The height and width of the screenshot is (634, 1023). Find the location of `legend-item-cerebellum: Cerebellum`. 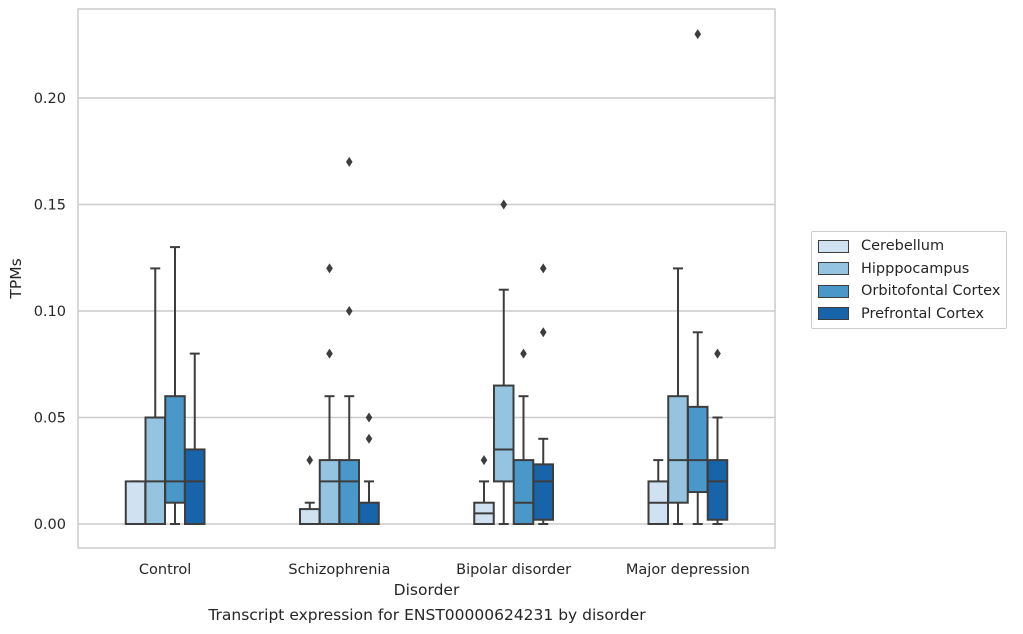

legend-item-cerebellum: Cerebellum is located at coordinates (909, 246).